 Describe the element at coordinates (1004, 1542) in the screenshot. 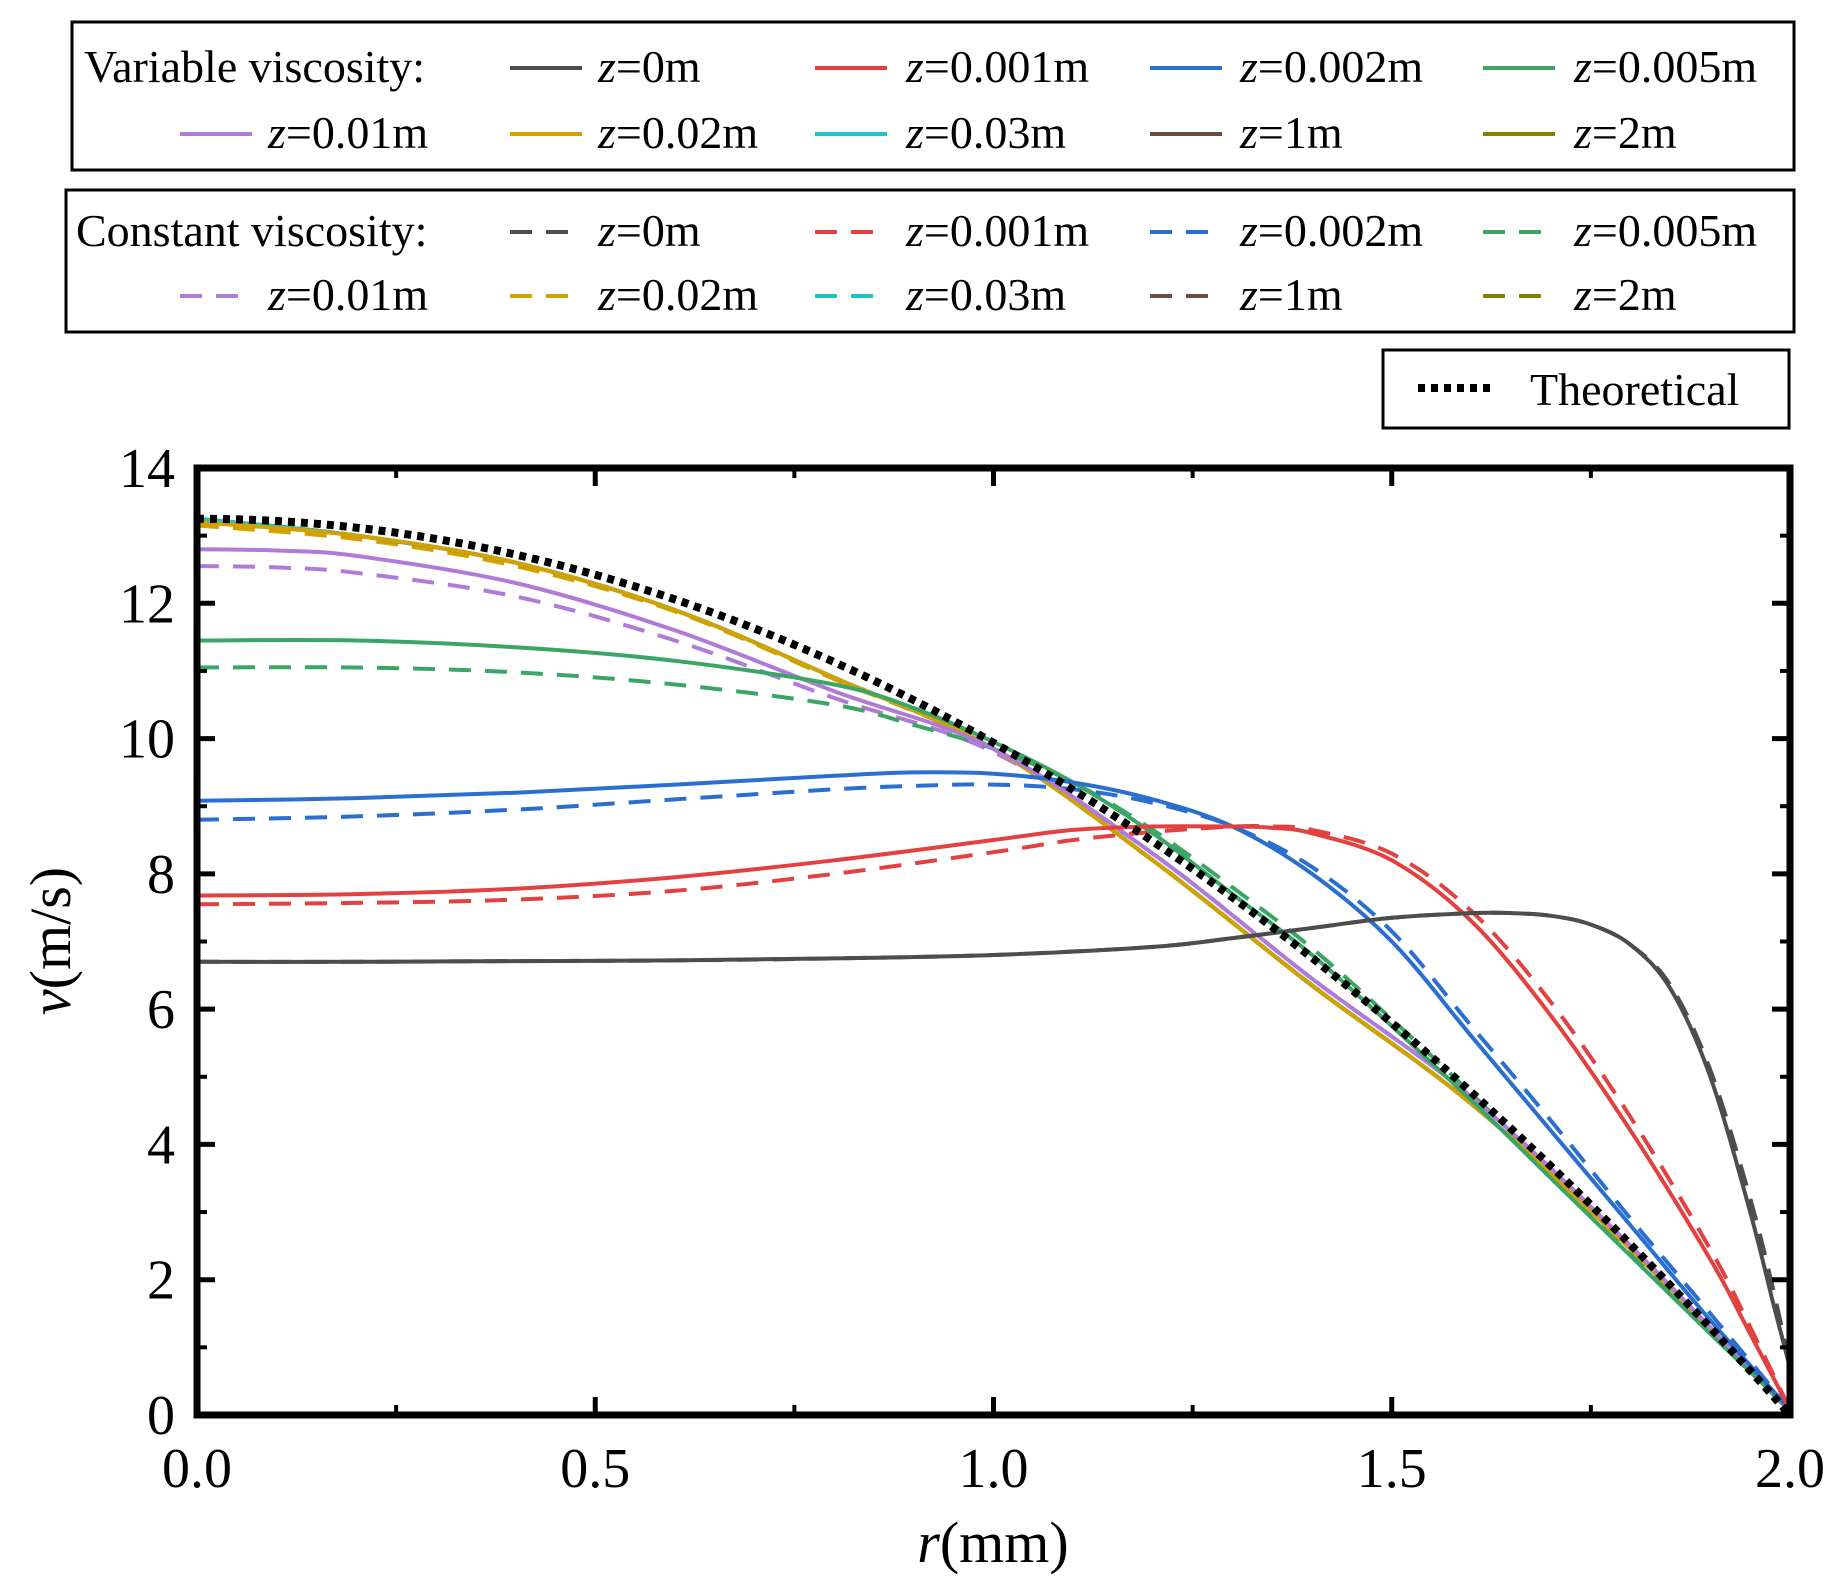

I see `x-axis-label-unit: (mm)` at that location.